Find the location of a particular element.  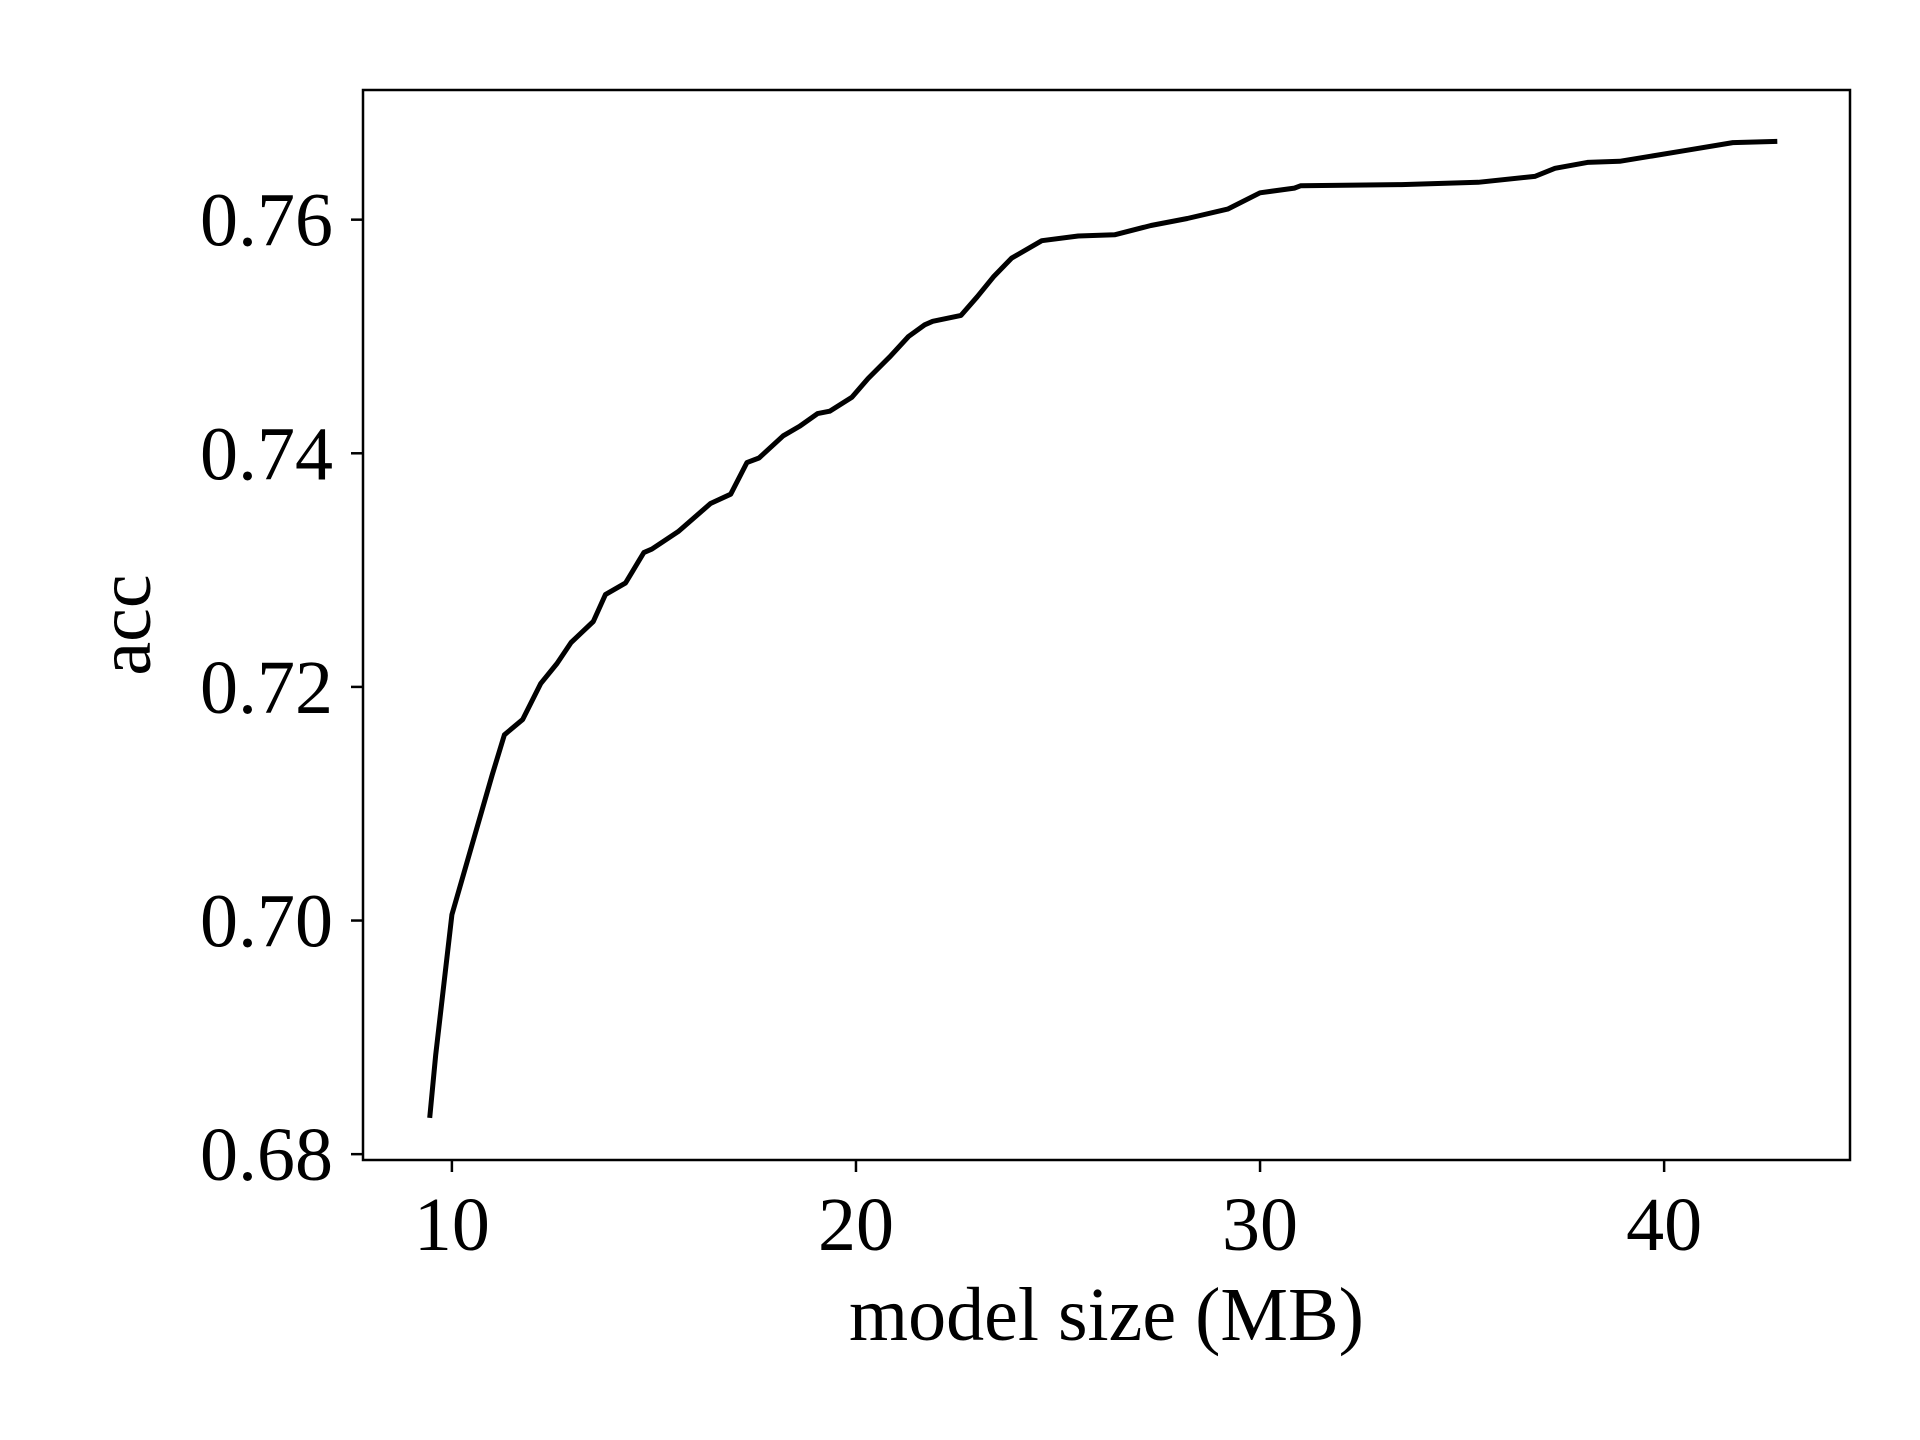

y-axis-label: acc is located at coordinates (125, 624).